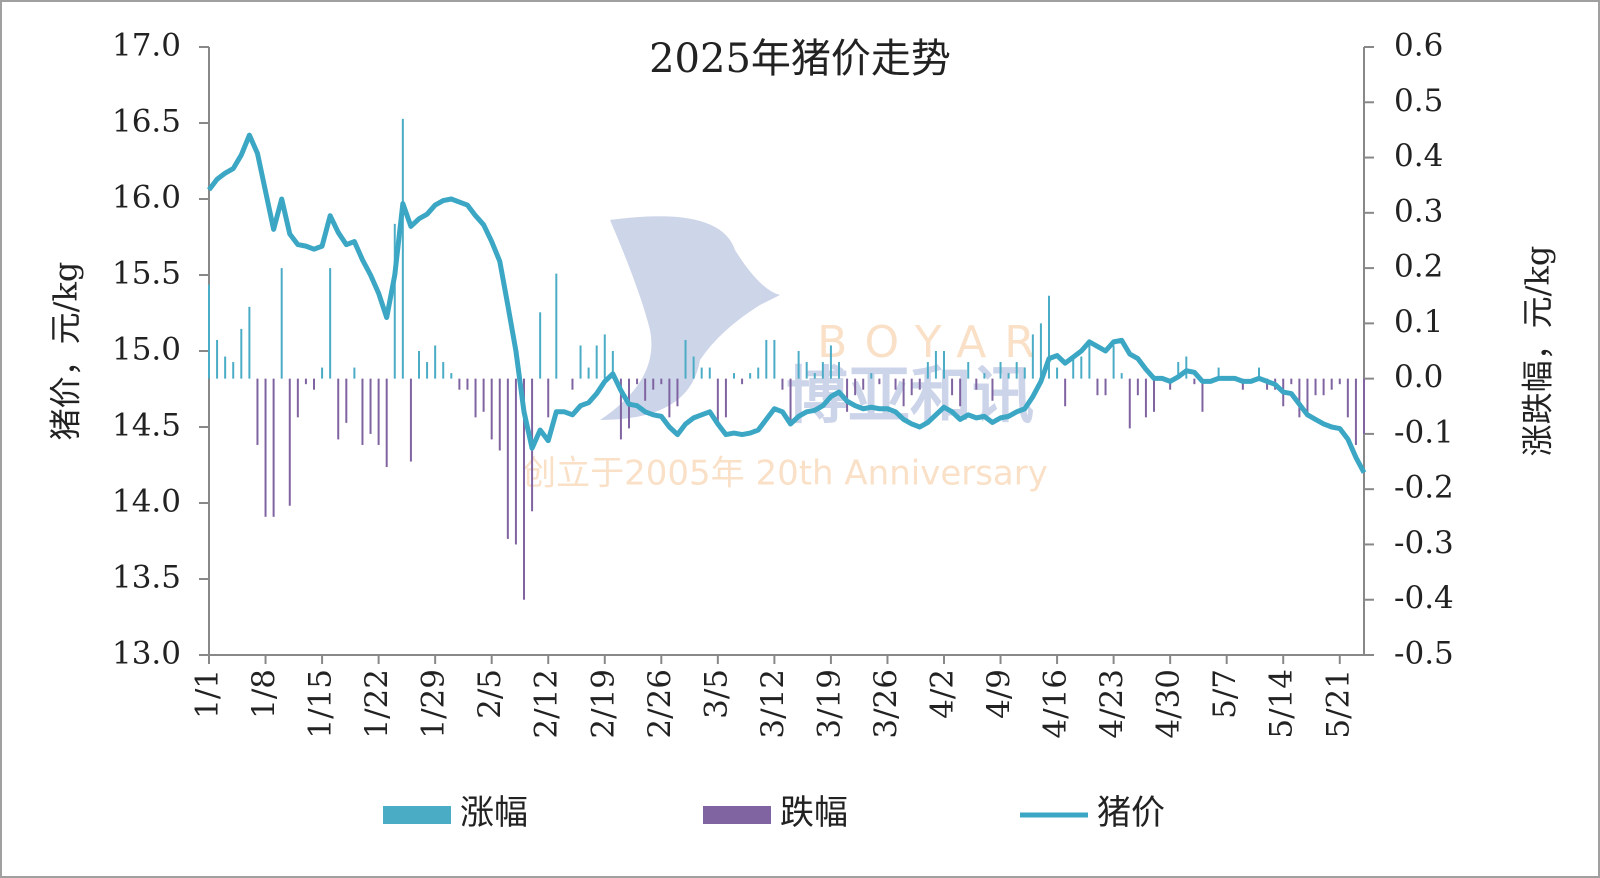 Image resolution: width=1600 pixels, height=878 pixels. I want to click on x-tick-label: 4/9, so click(999, 694).